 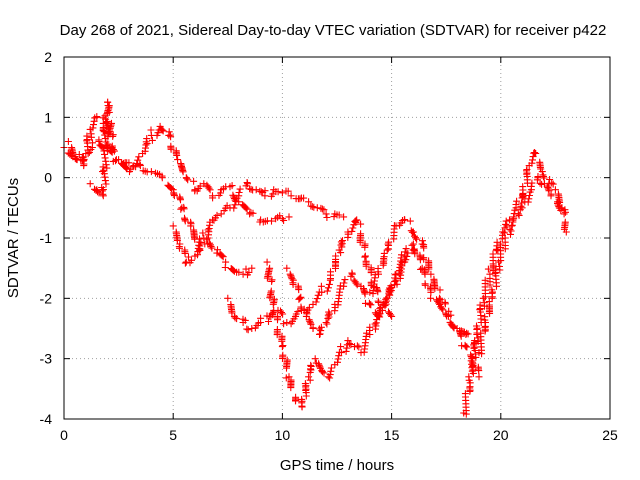 I want to click on x-tick-label: 15, so click(x=392, y=435).